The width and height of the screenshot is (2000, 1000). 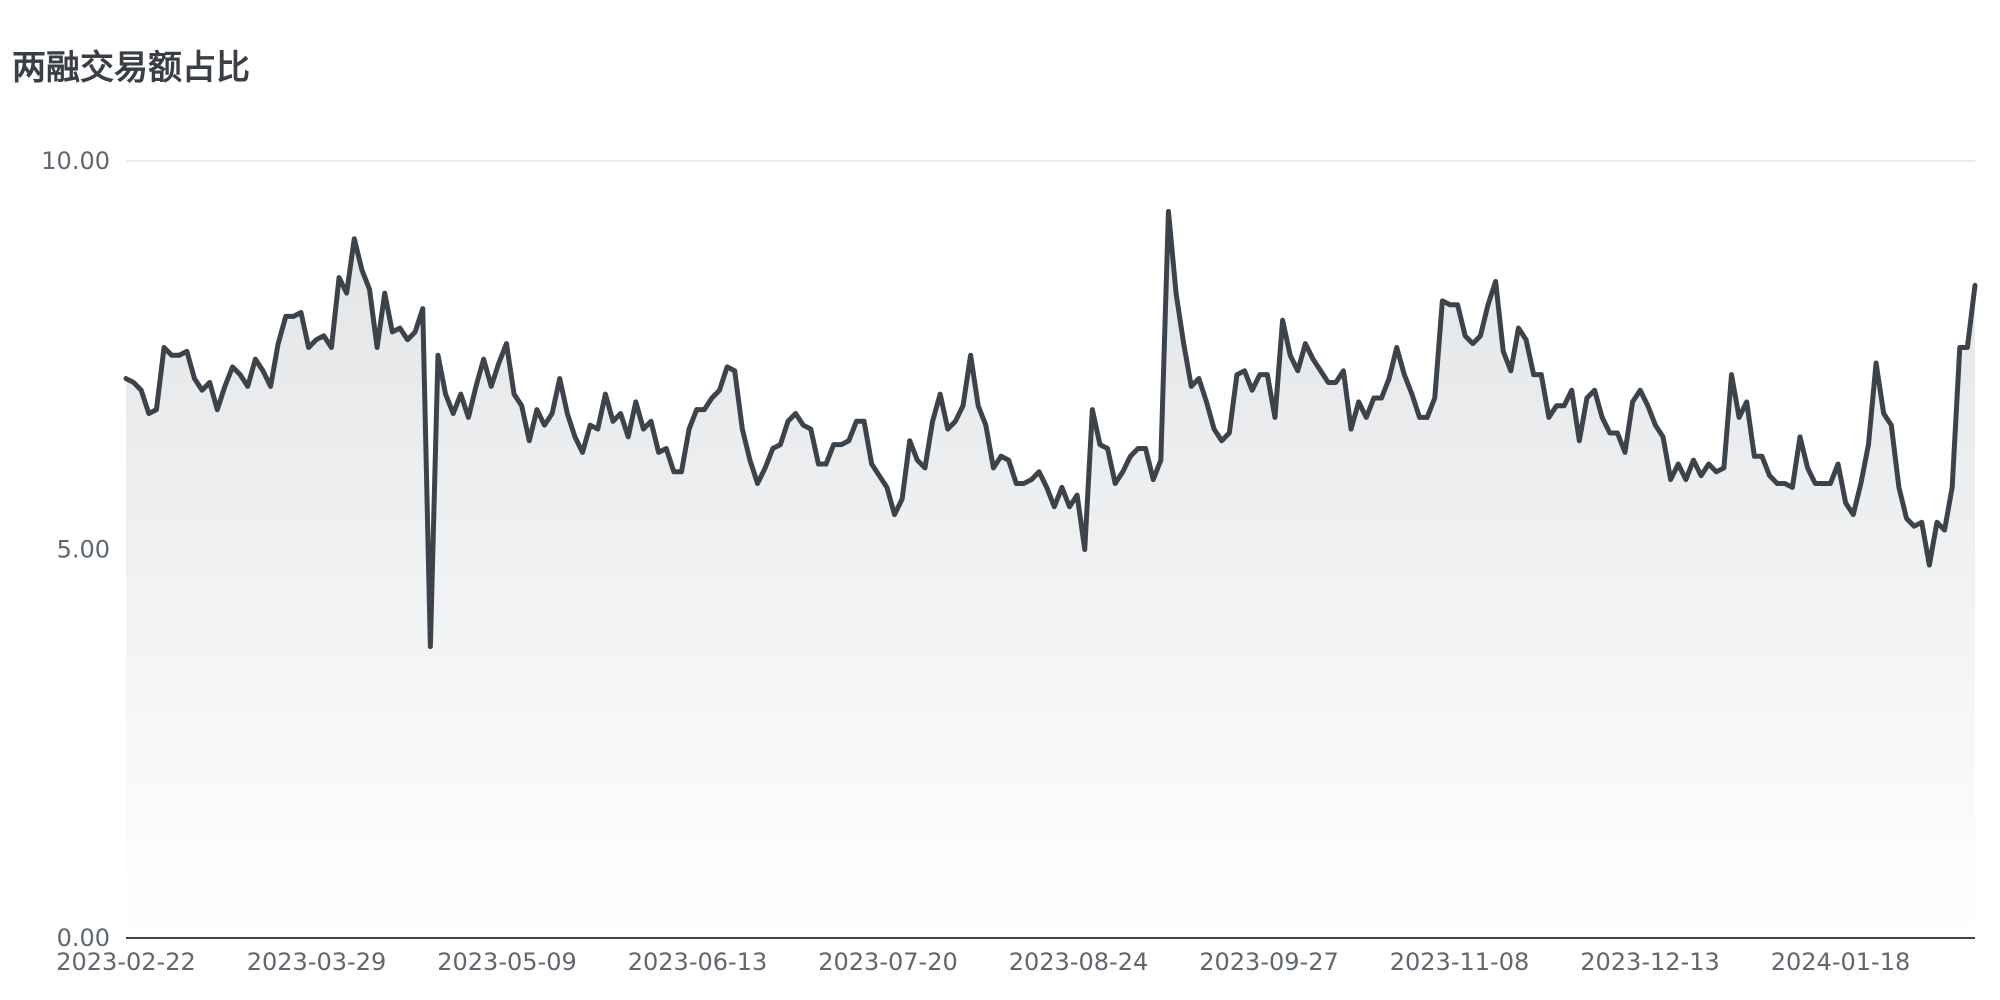 I want to click on x-tick-label: 2023-09-27, so click(x=1268, y=962).